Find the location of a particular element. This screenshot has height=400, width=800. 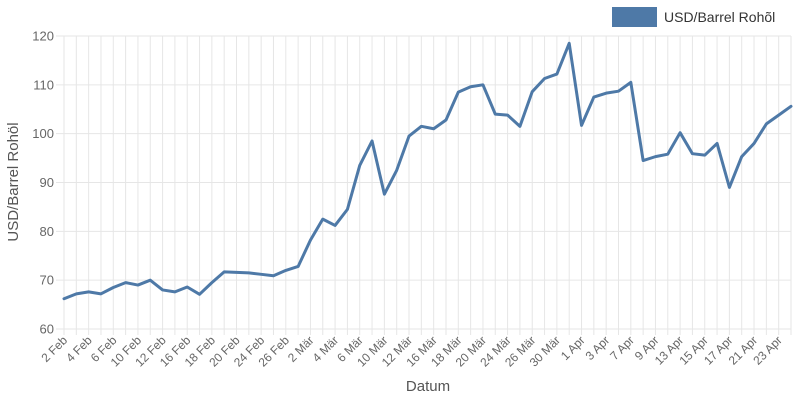

y-tick-label: 100 is located at coordinates (43, 133).